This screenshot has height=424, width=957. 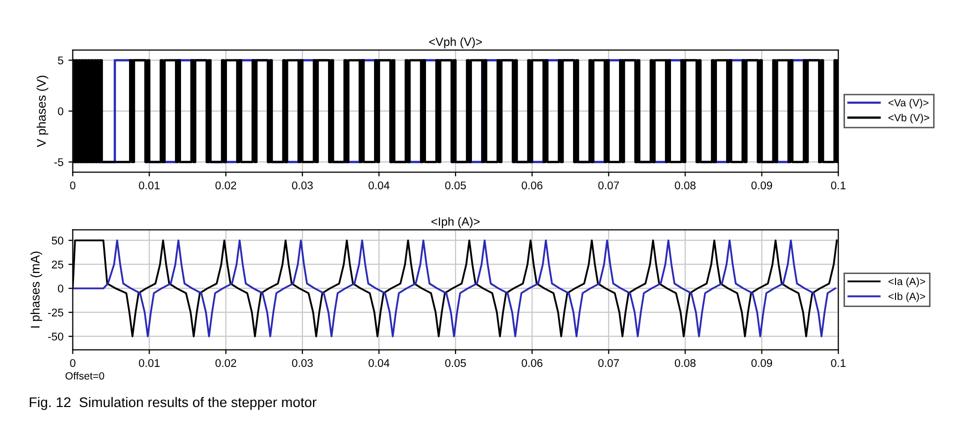 What do you see at coordinates (56, 336) in the screenshot?
I see `y-tick-label: -50` at bounding box center [56, 336].